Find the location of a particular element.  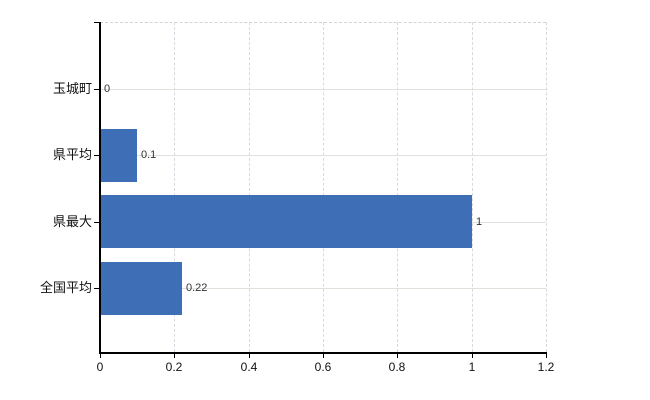

bar-value-label: 1 is located at coordinates (479, 222).